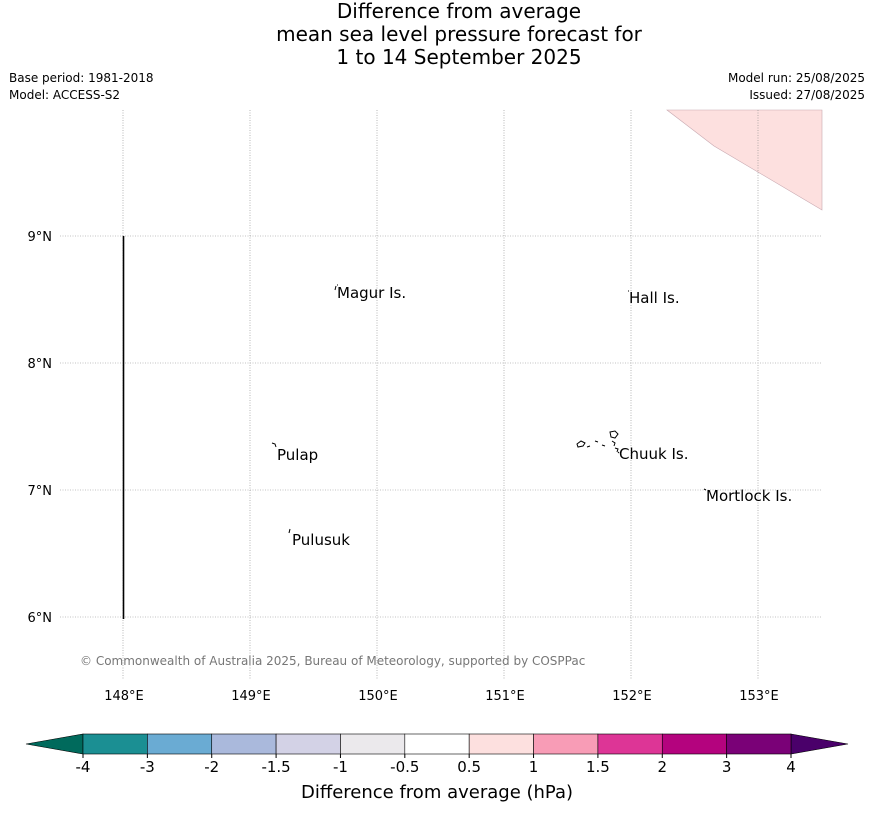 The image size is (873, 816). I want to click on lon-label-148: 148°E, so click(124, 696).